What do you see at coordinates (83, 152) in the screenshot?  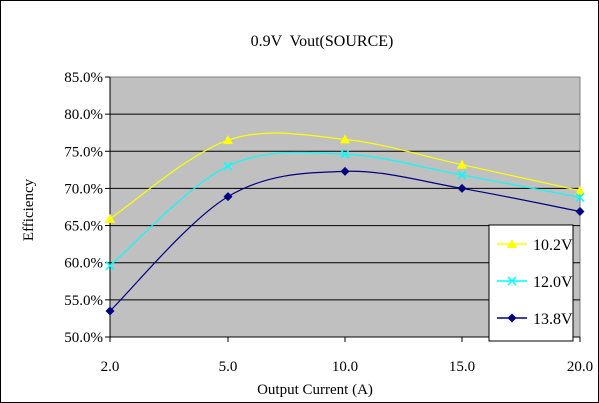 I see `y-tick-label: 75.0%` at bounding box center [83, 152].